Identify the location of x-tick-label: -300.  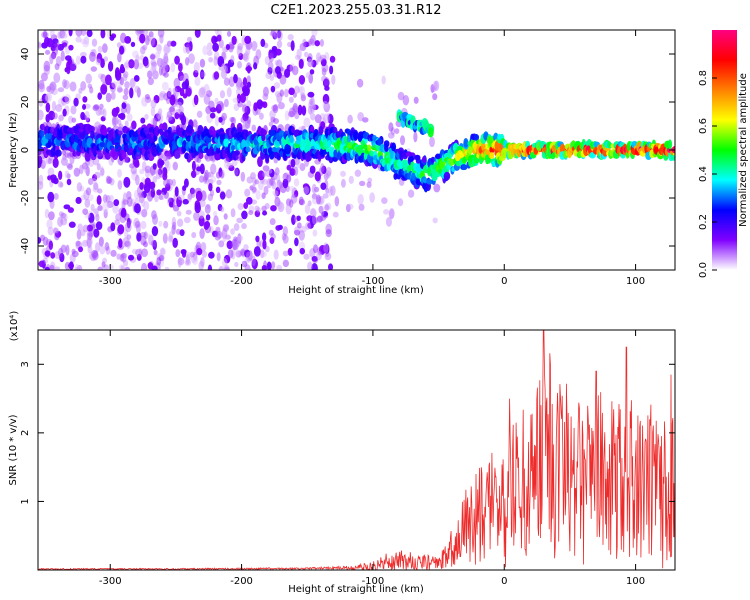
(110, 581).